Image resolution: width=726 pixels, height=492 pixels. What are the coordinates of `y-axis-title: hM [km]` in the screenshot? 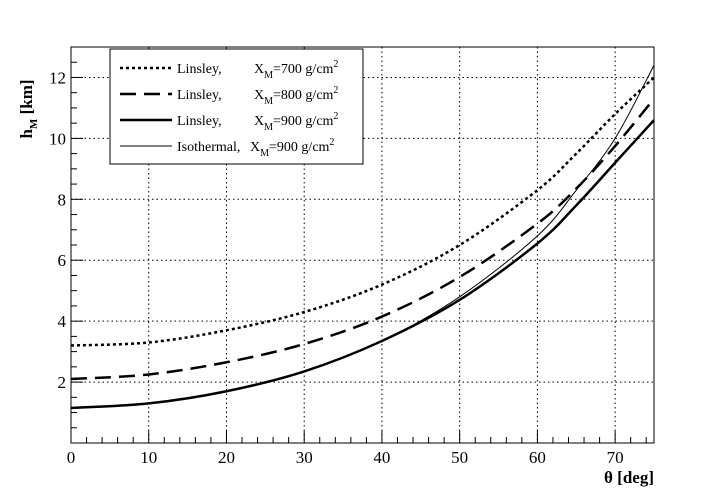 It's located at (28, 108).